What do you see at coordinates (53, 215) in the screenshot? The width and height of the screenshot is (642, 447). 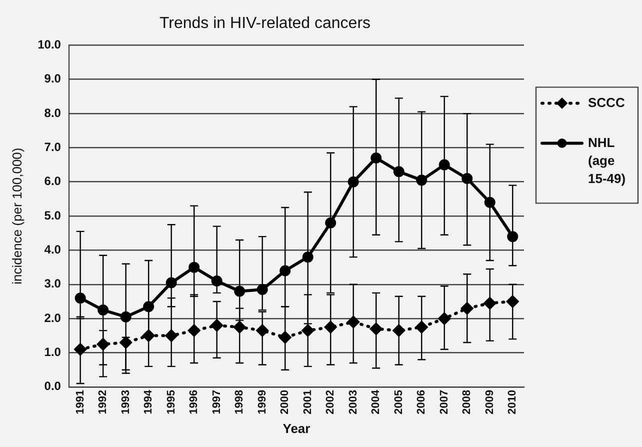 I see `y-tick-label: 5.0` at bounding box center [53, 215].